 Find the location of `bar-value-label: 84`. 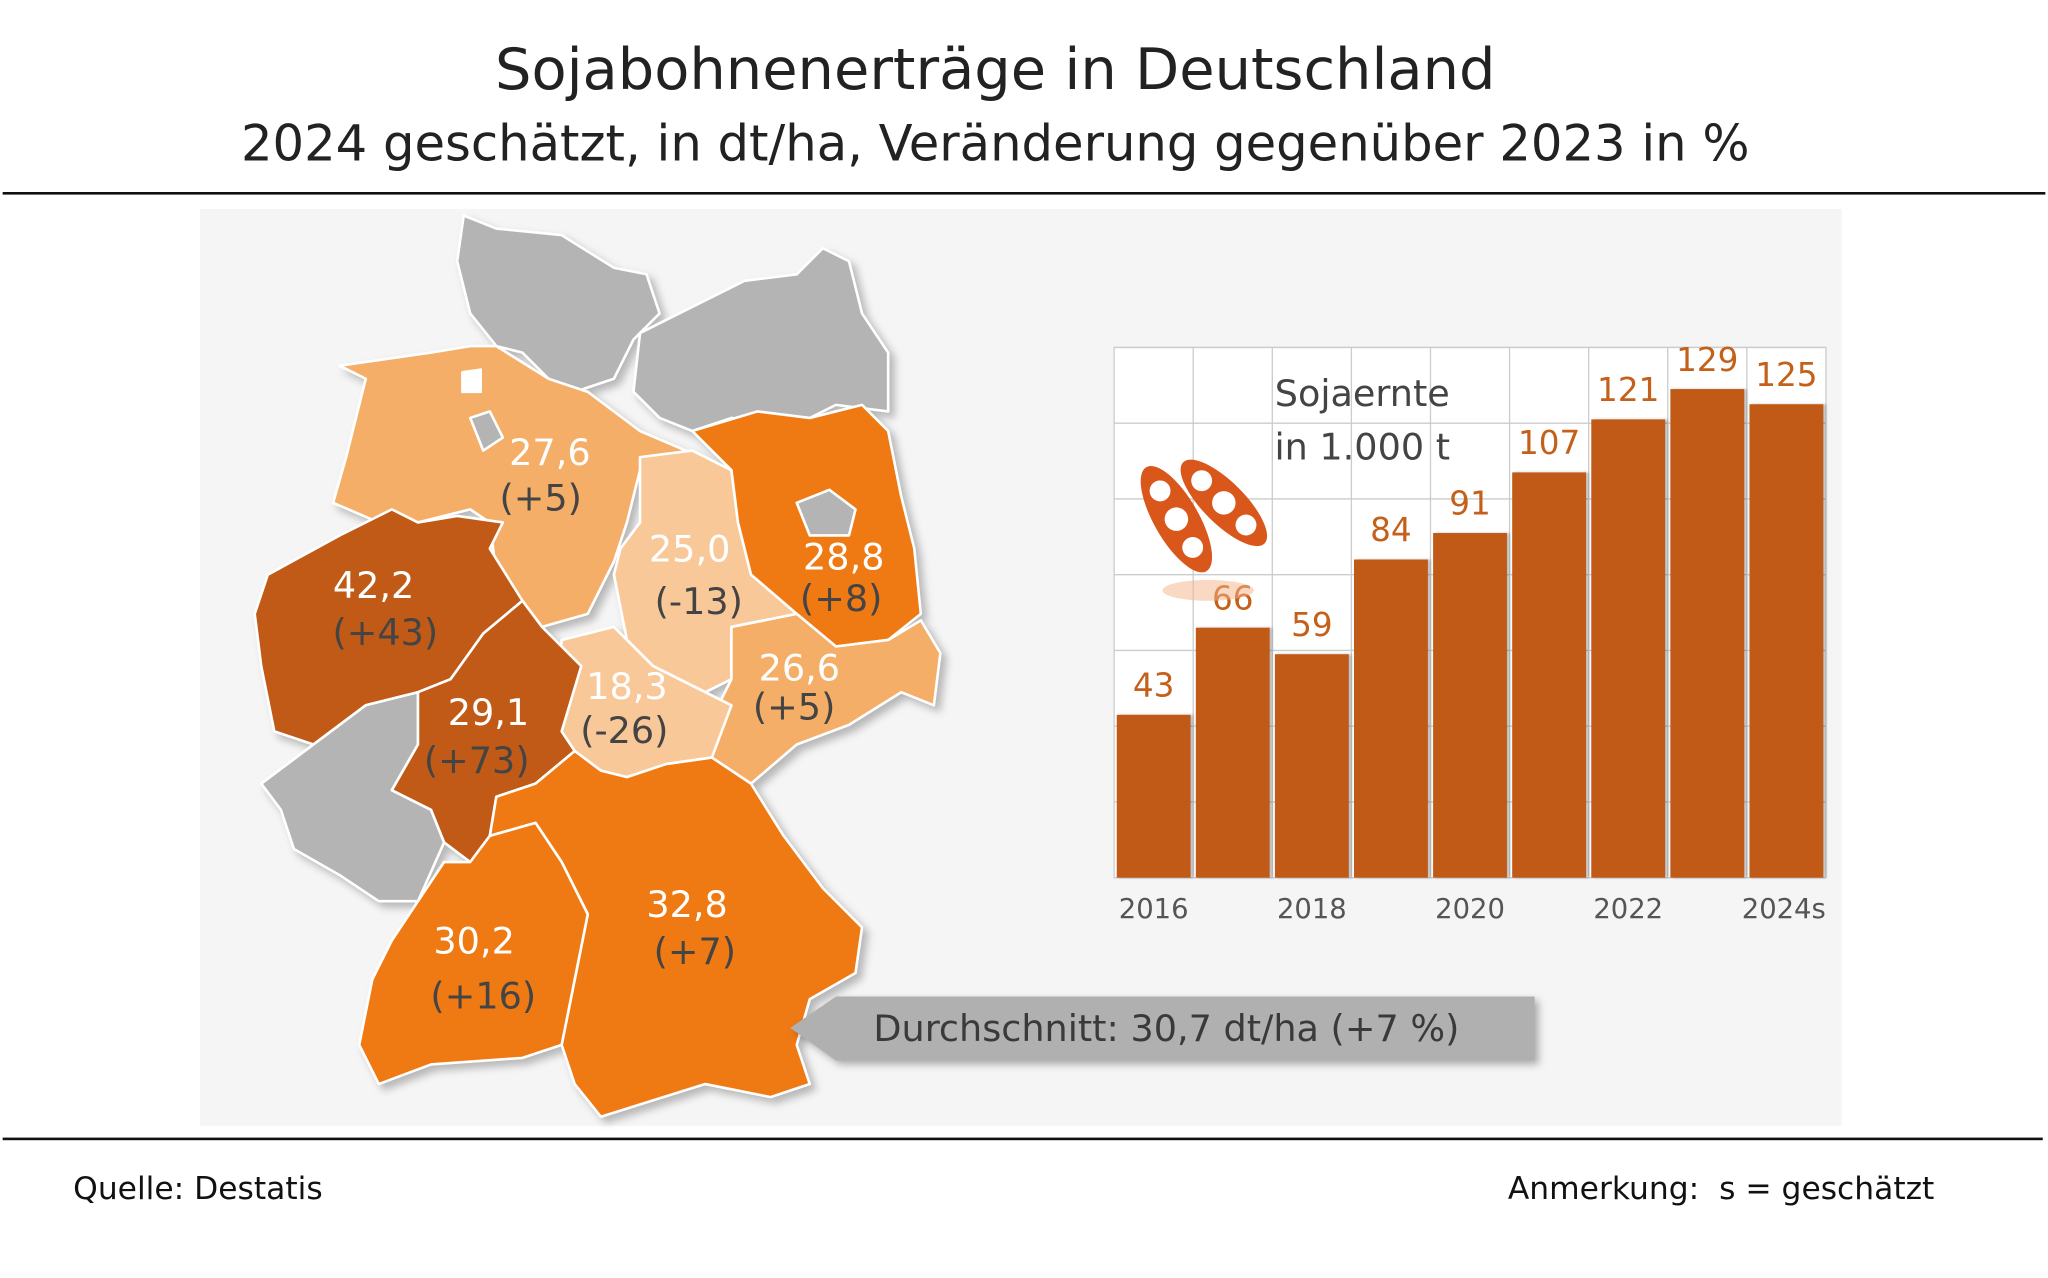

bar-value-label: 84 is located at coordinates (1391, 530).